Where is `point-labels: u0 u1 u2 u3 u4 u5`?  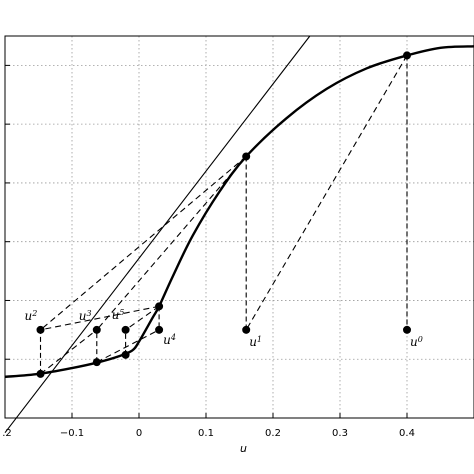
point-labels: u0 u1 u2 u3 u4 u5 is located at coordinates (224, 328).